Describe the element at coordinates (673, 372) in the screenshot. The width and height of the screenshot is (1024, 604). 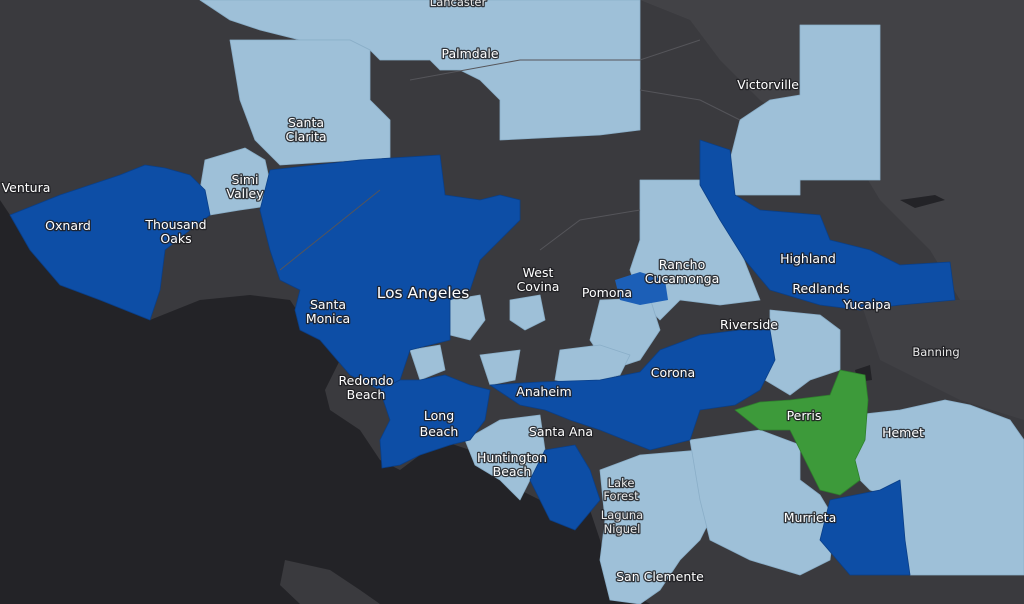
I see `label-corona: Corona` at that location.